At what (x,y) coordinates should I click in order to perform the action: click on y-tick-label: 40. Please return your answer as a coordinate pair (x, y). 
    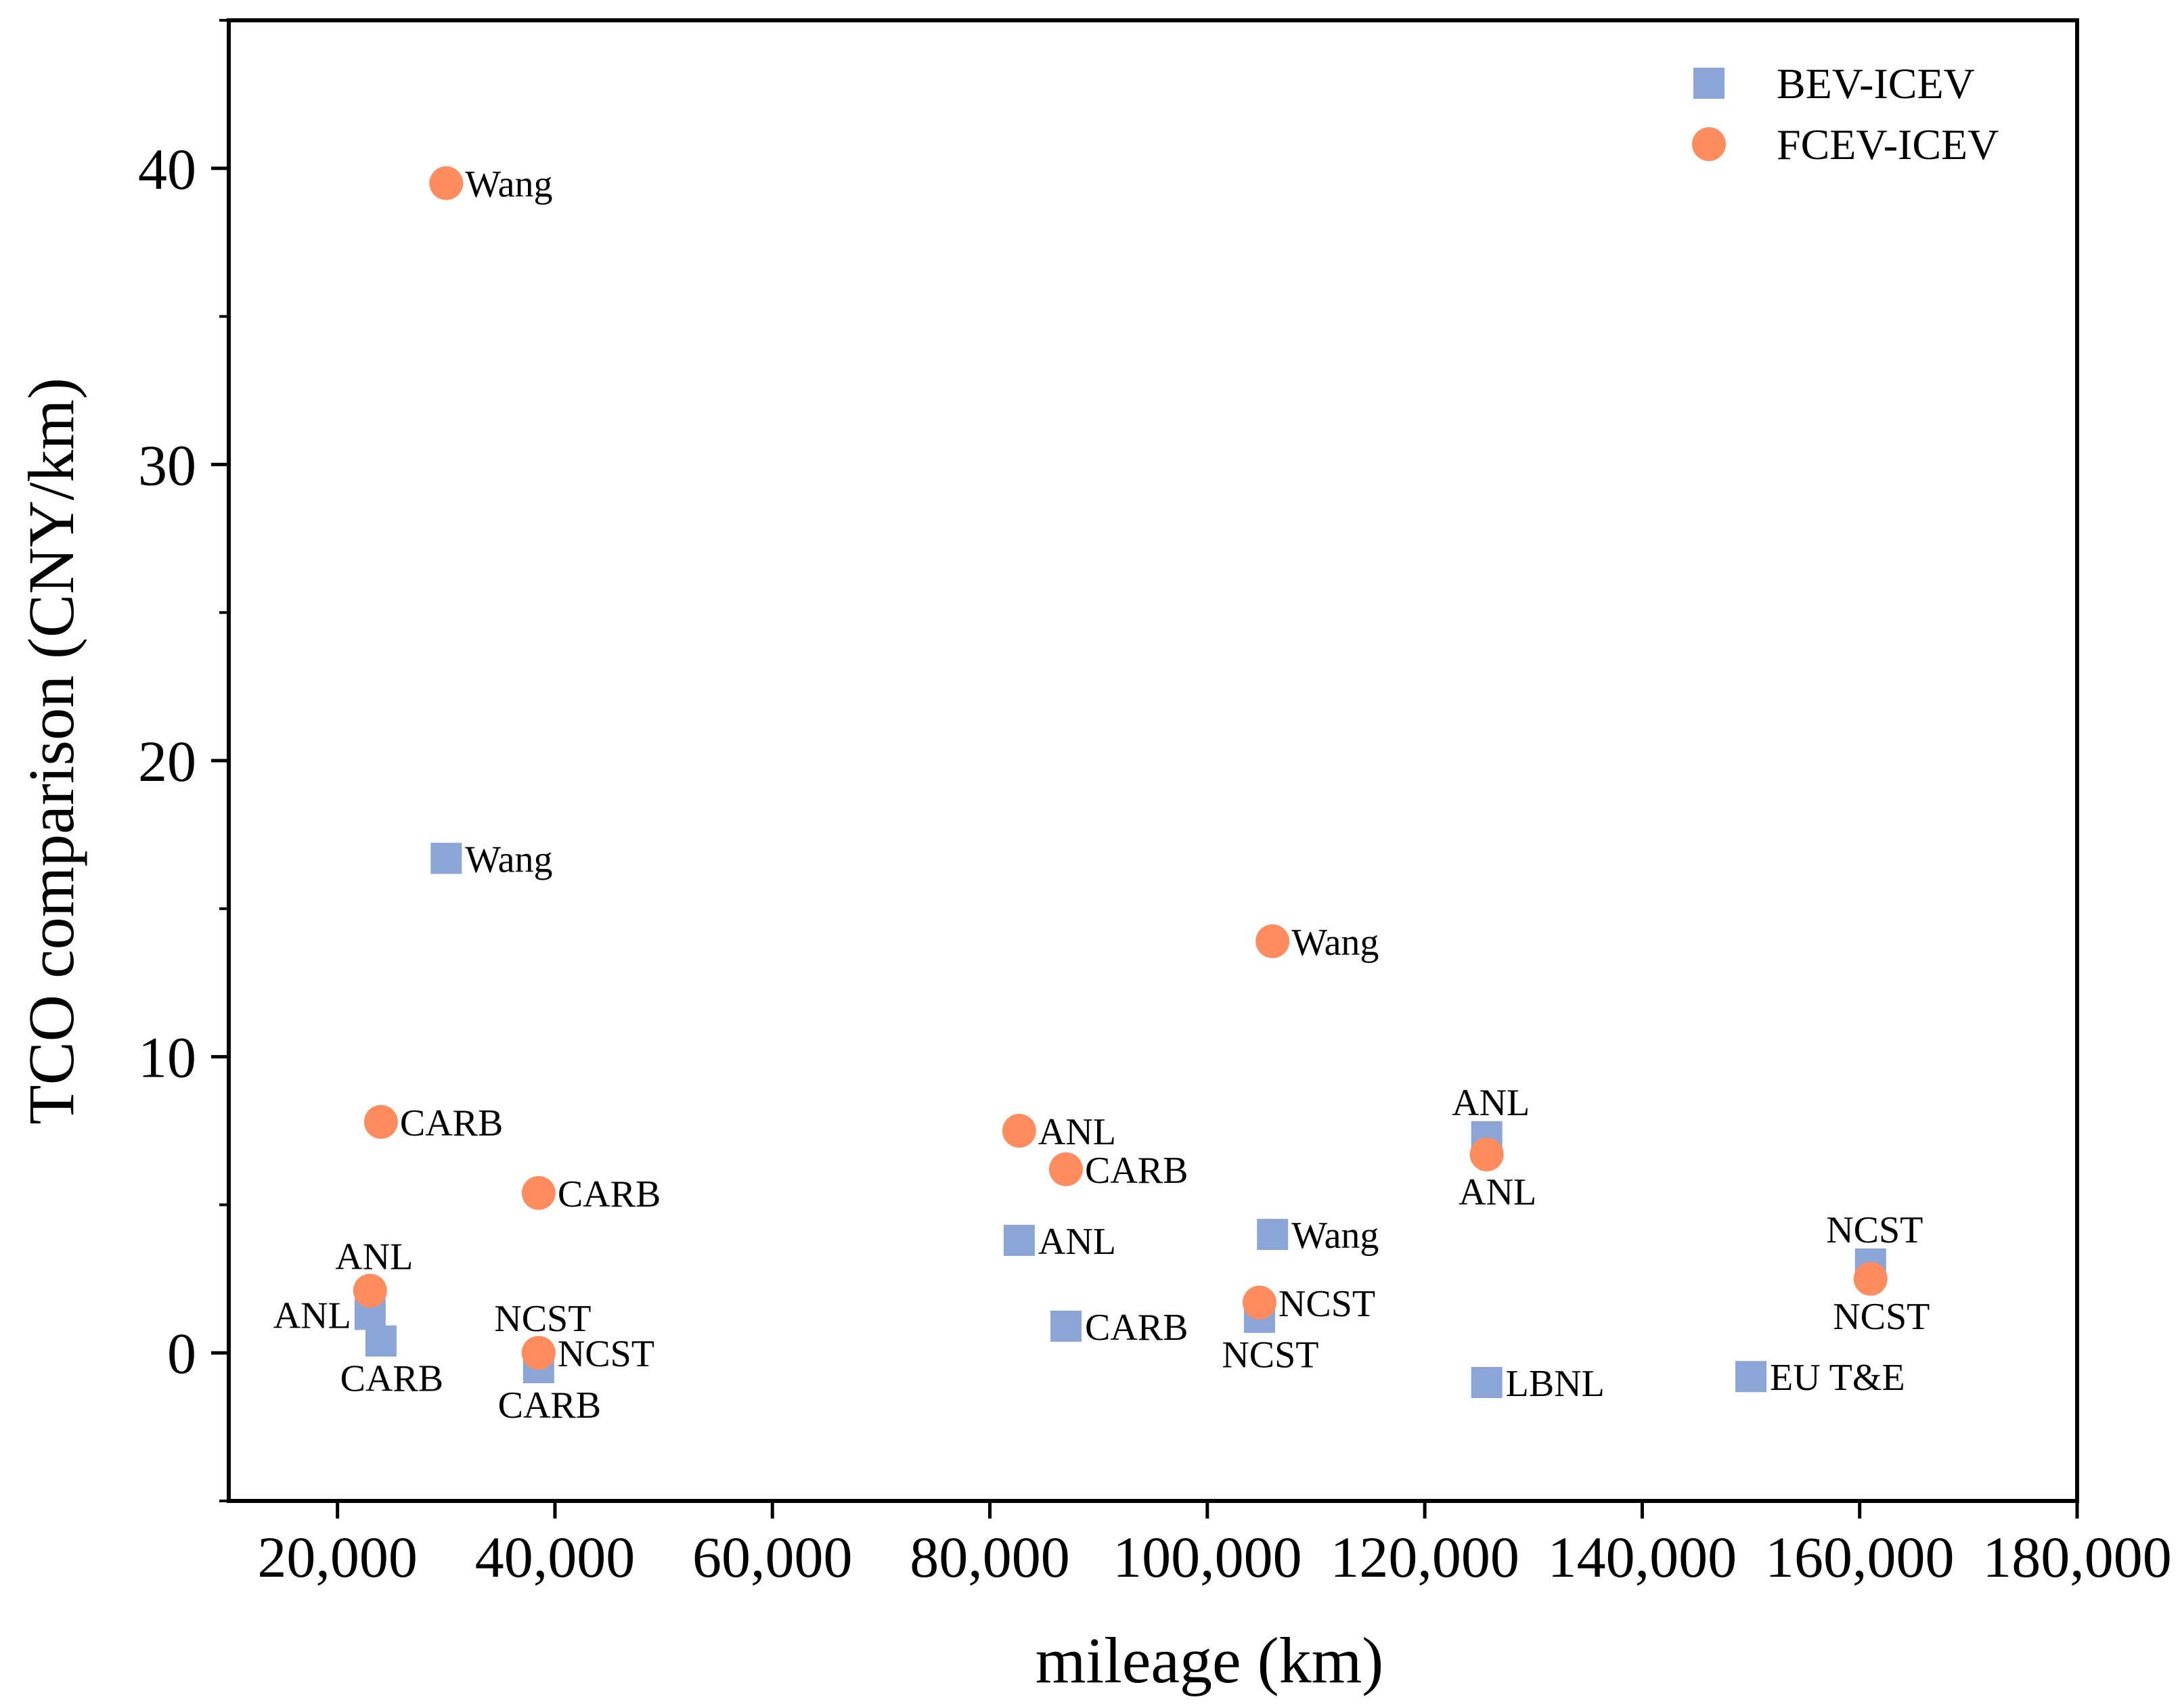
    Looking at the image, I should click on (167, 169).